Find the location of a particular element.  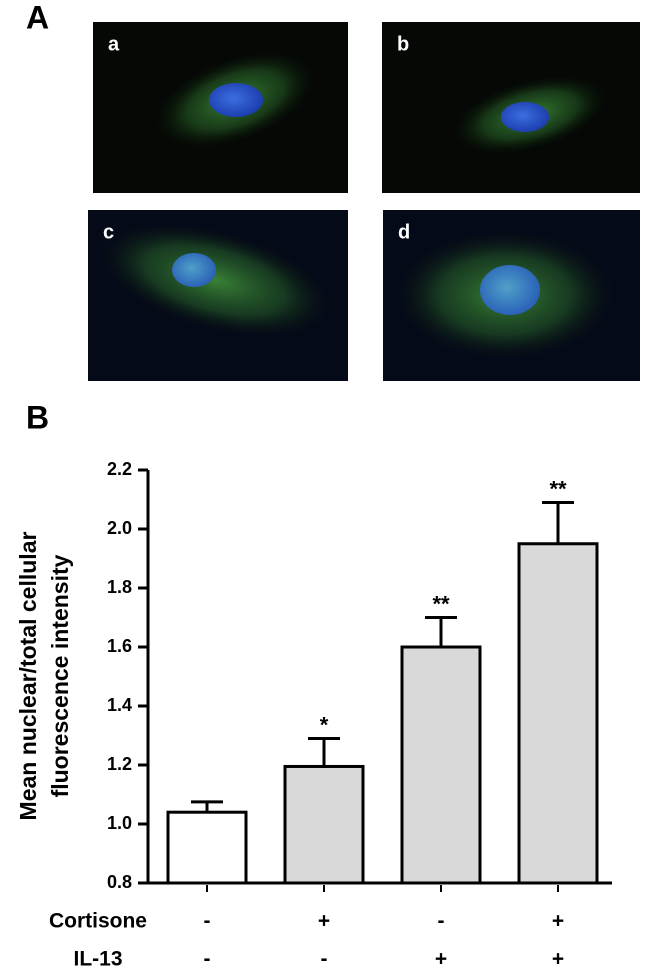

image-label: c is located at coordinates (108, 232).